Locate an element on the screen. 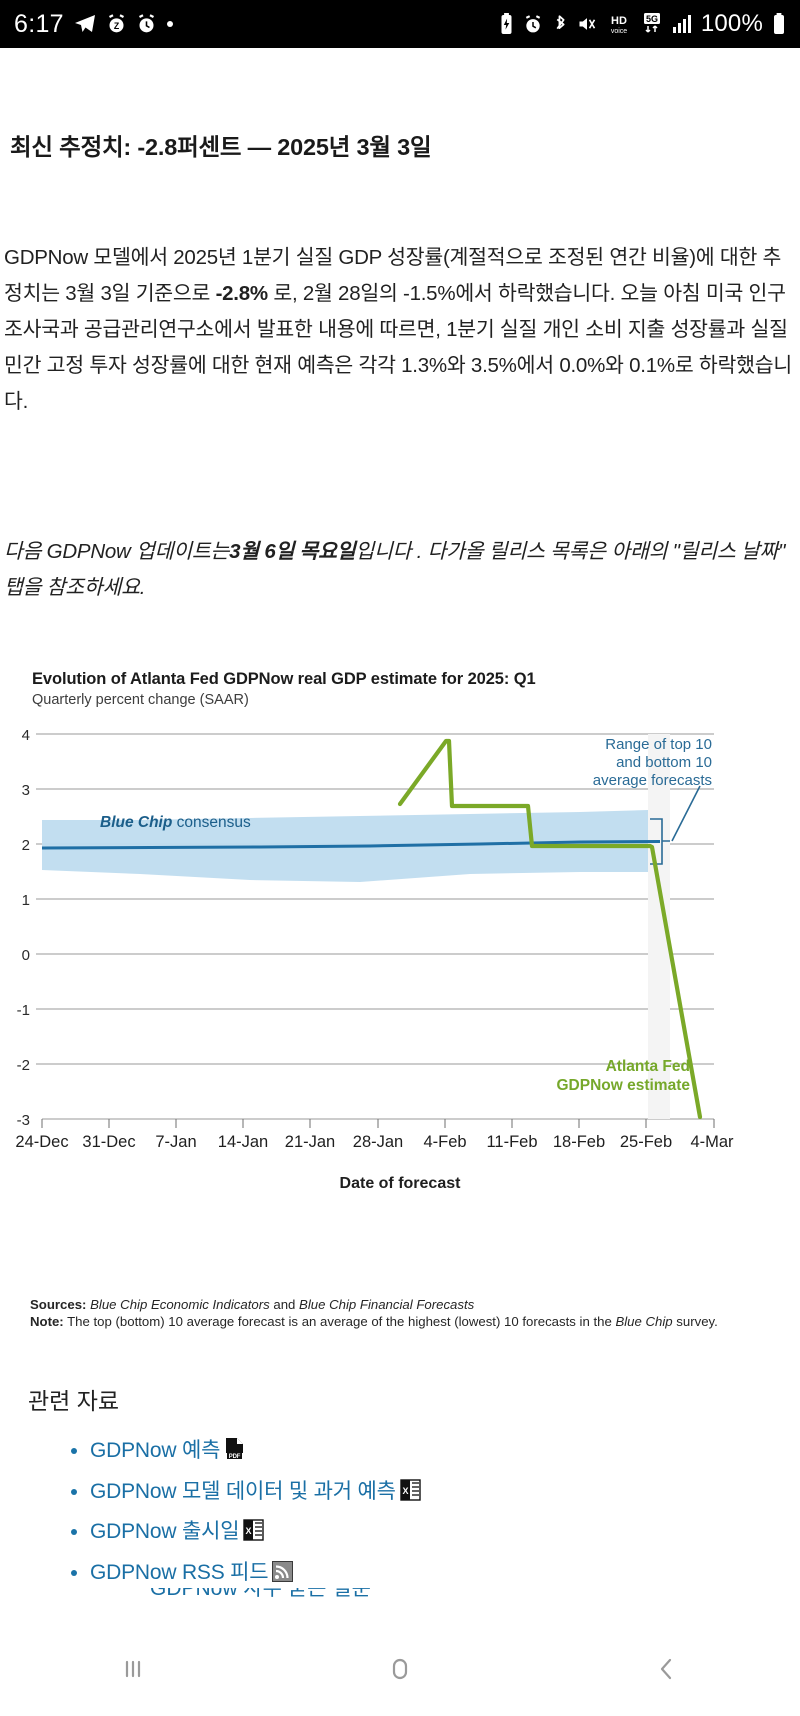  svg-text: HD is located at coordinates (619, 21).